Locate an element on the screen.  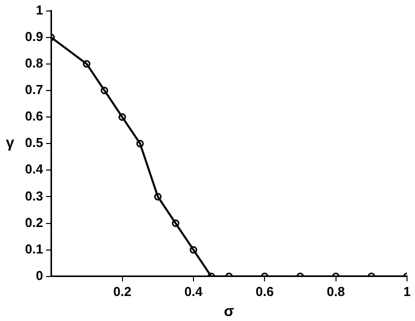
x-tick-label: 1 is located at coordinates (407, 291).